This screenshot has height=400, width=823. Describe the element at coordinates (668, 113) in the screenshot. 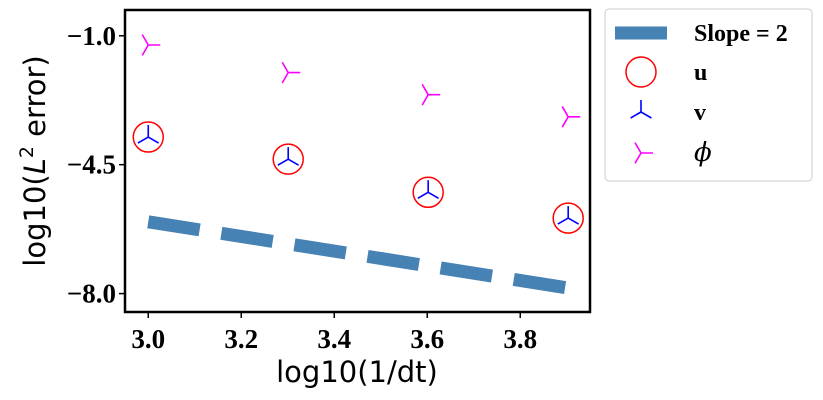

I see `legend-entry-3: v` at that location.